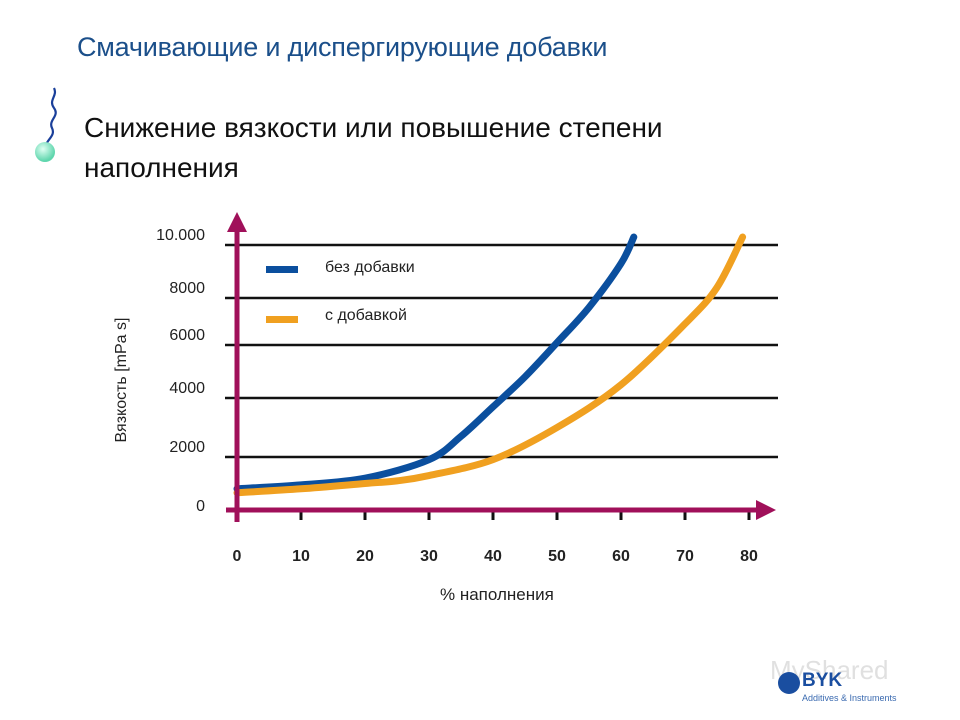  What do you see at coordinates (161, 167) in the screenshot?
I see `subtitle-line-2: наполнения` at bounding box center [161, 167].